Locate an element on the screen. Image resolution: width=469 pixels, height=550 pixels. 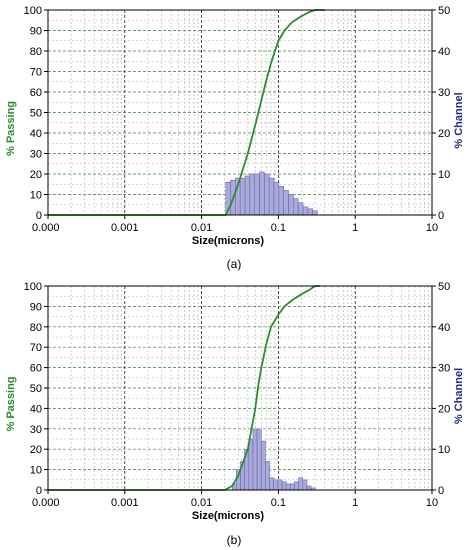
figure-caption: (b) is located at coordinates (234, 540).